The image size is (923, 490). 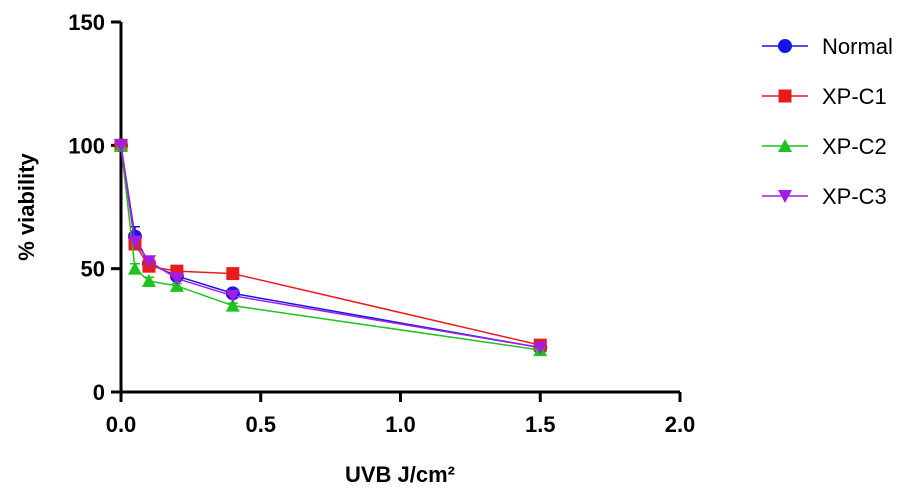 What do you see at coordinates (400, 424) in the screenshot?
I see `x-tick-label: 1.0` at bounding box center [400, 424].